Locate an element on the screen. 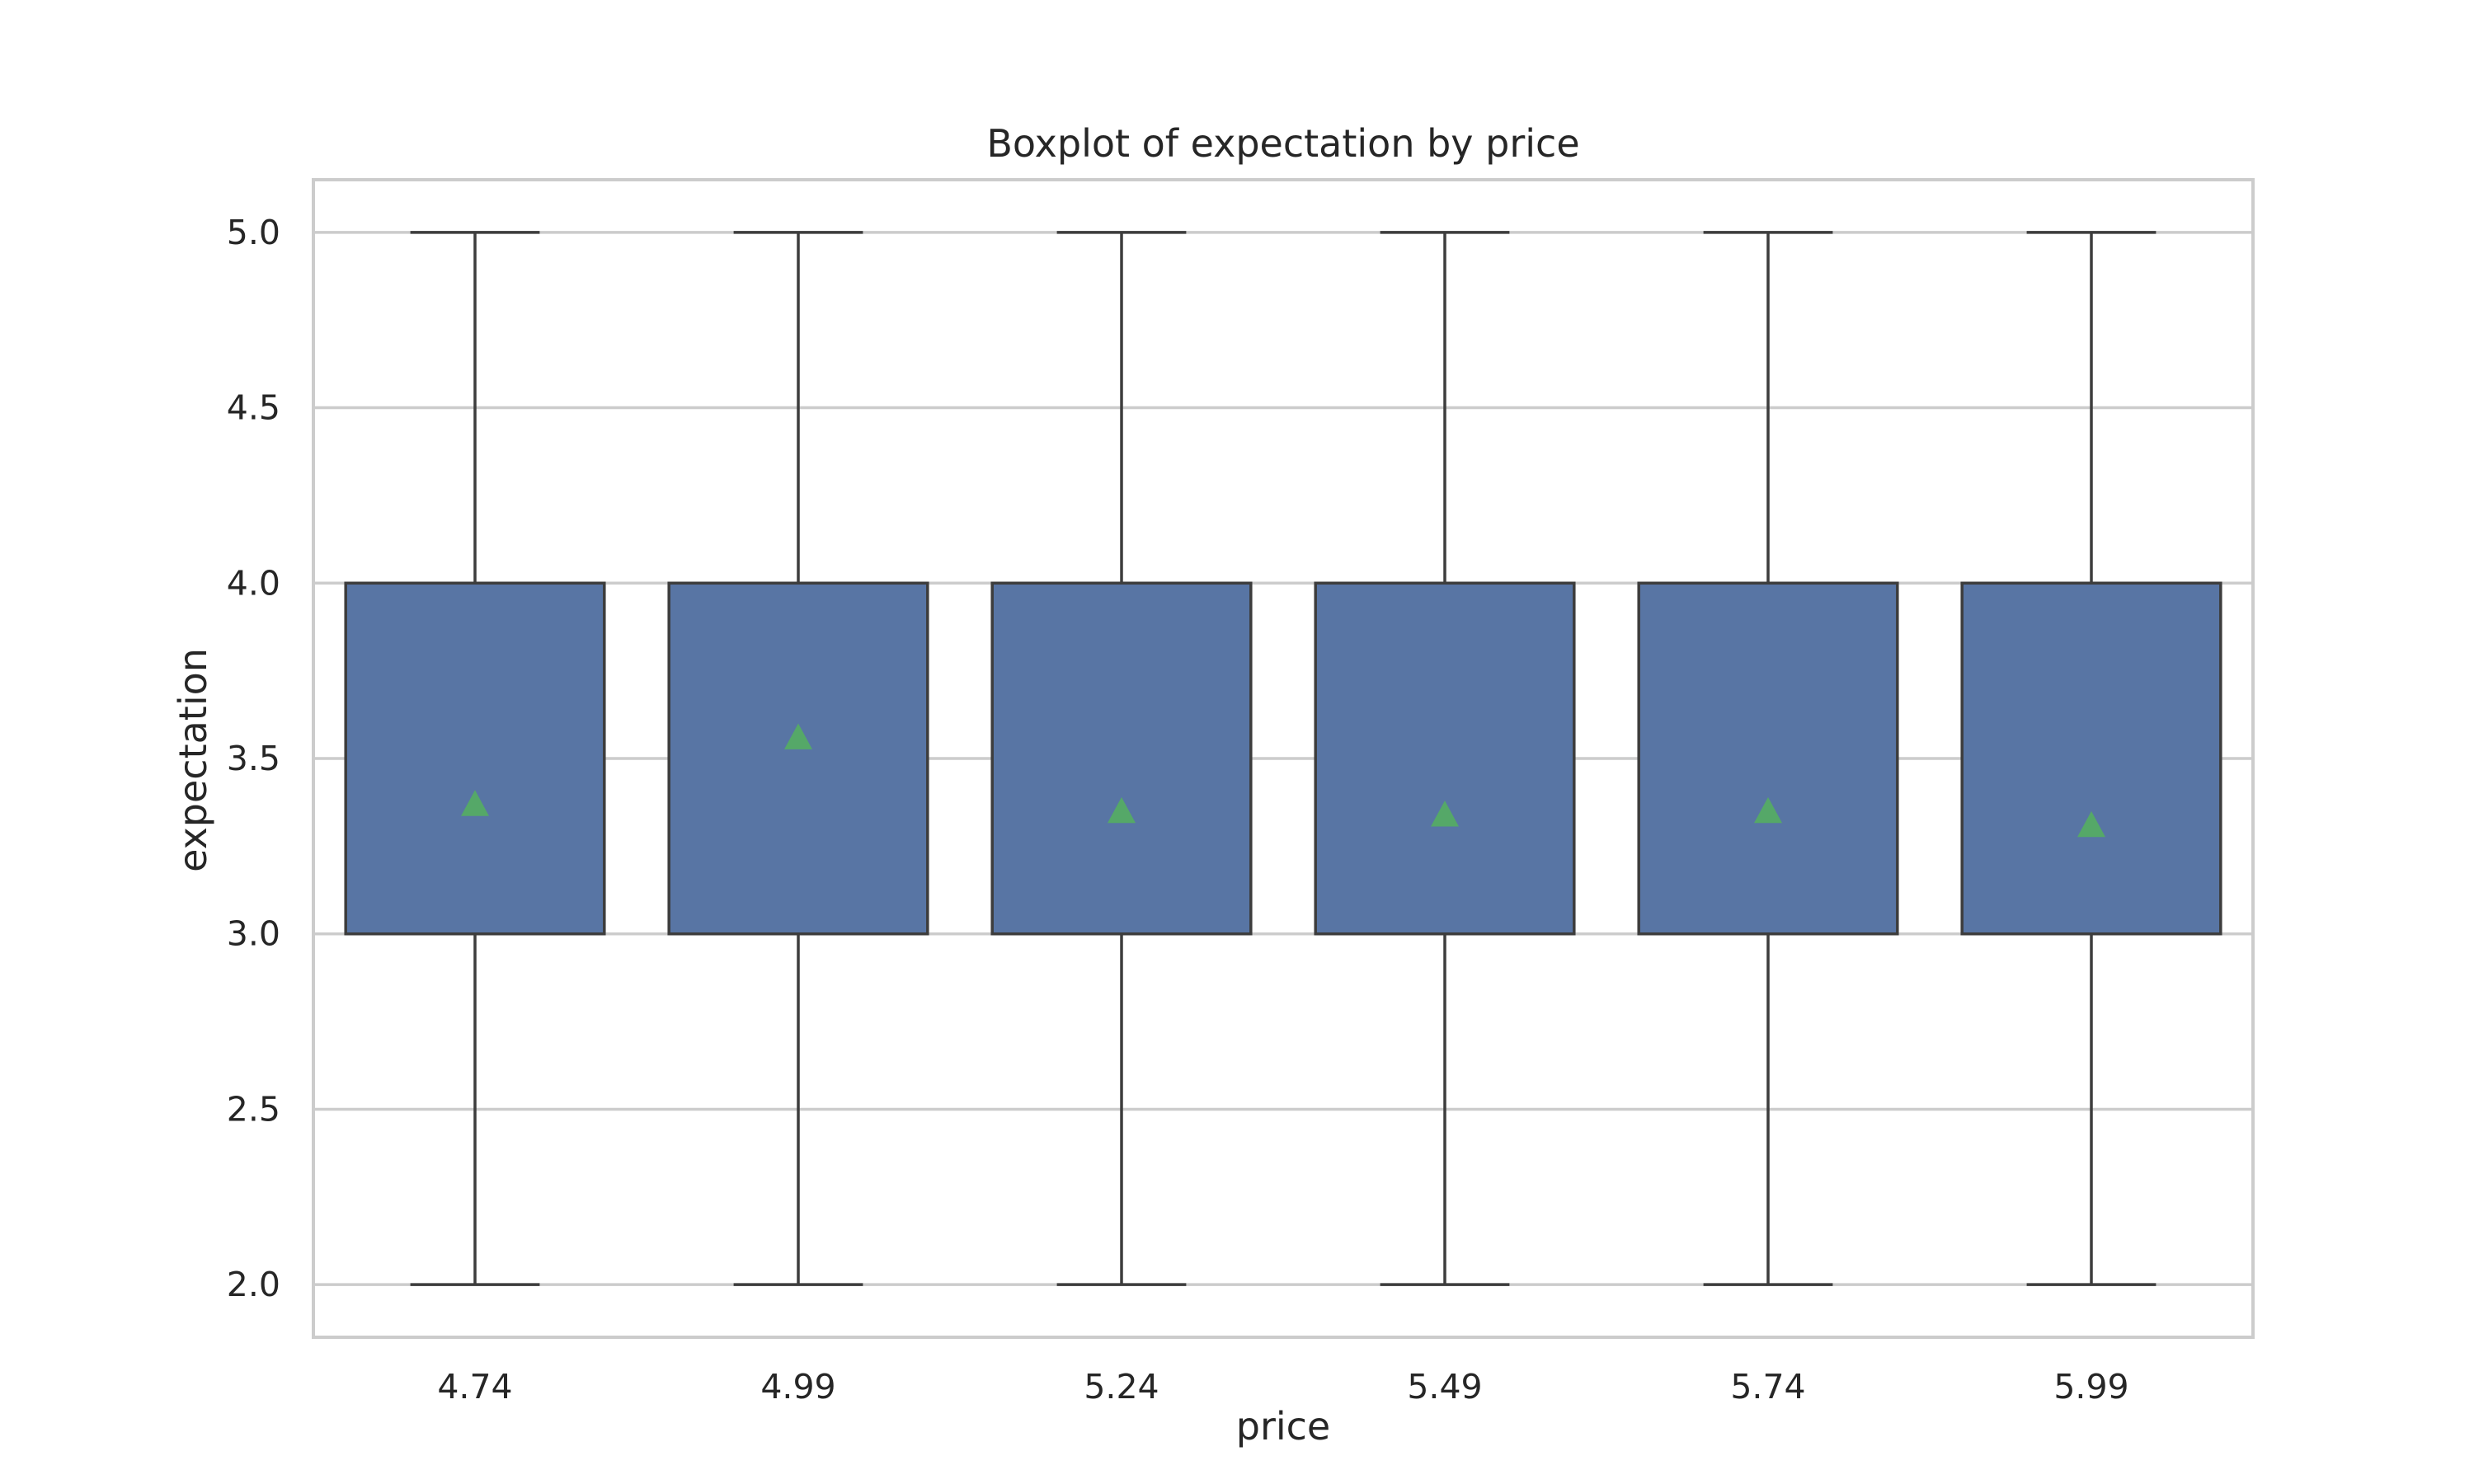  x-tick-label: 4.74 is located at coordinates (474, 1387).